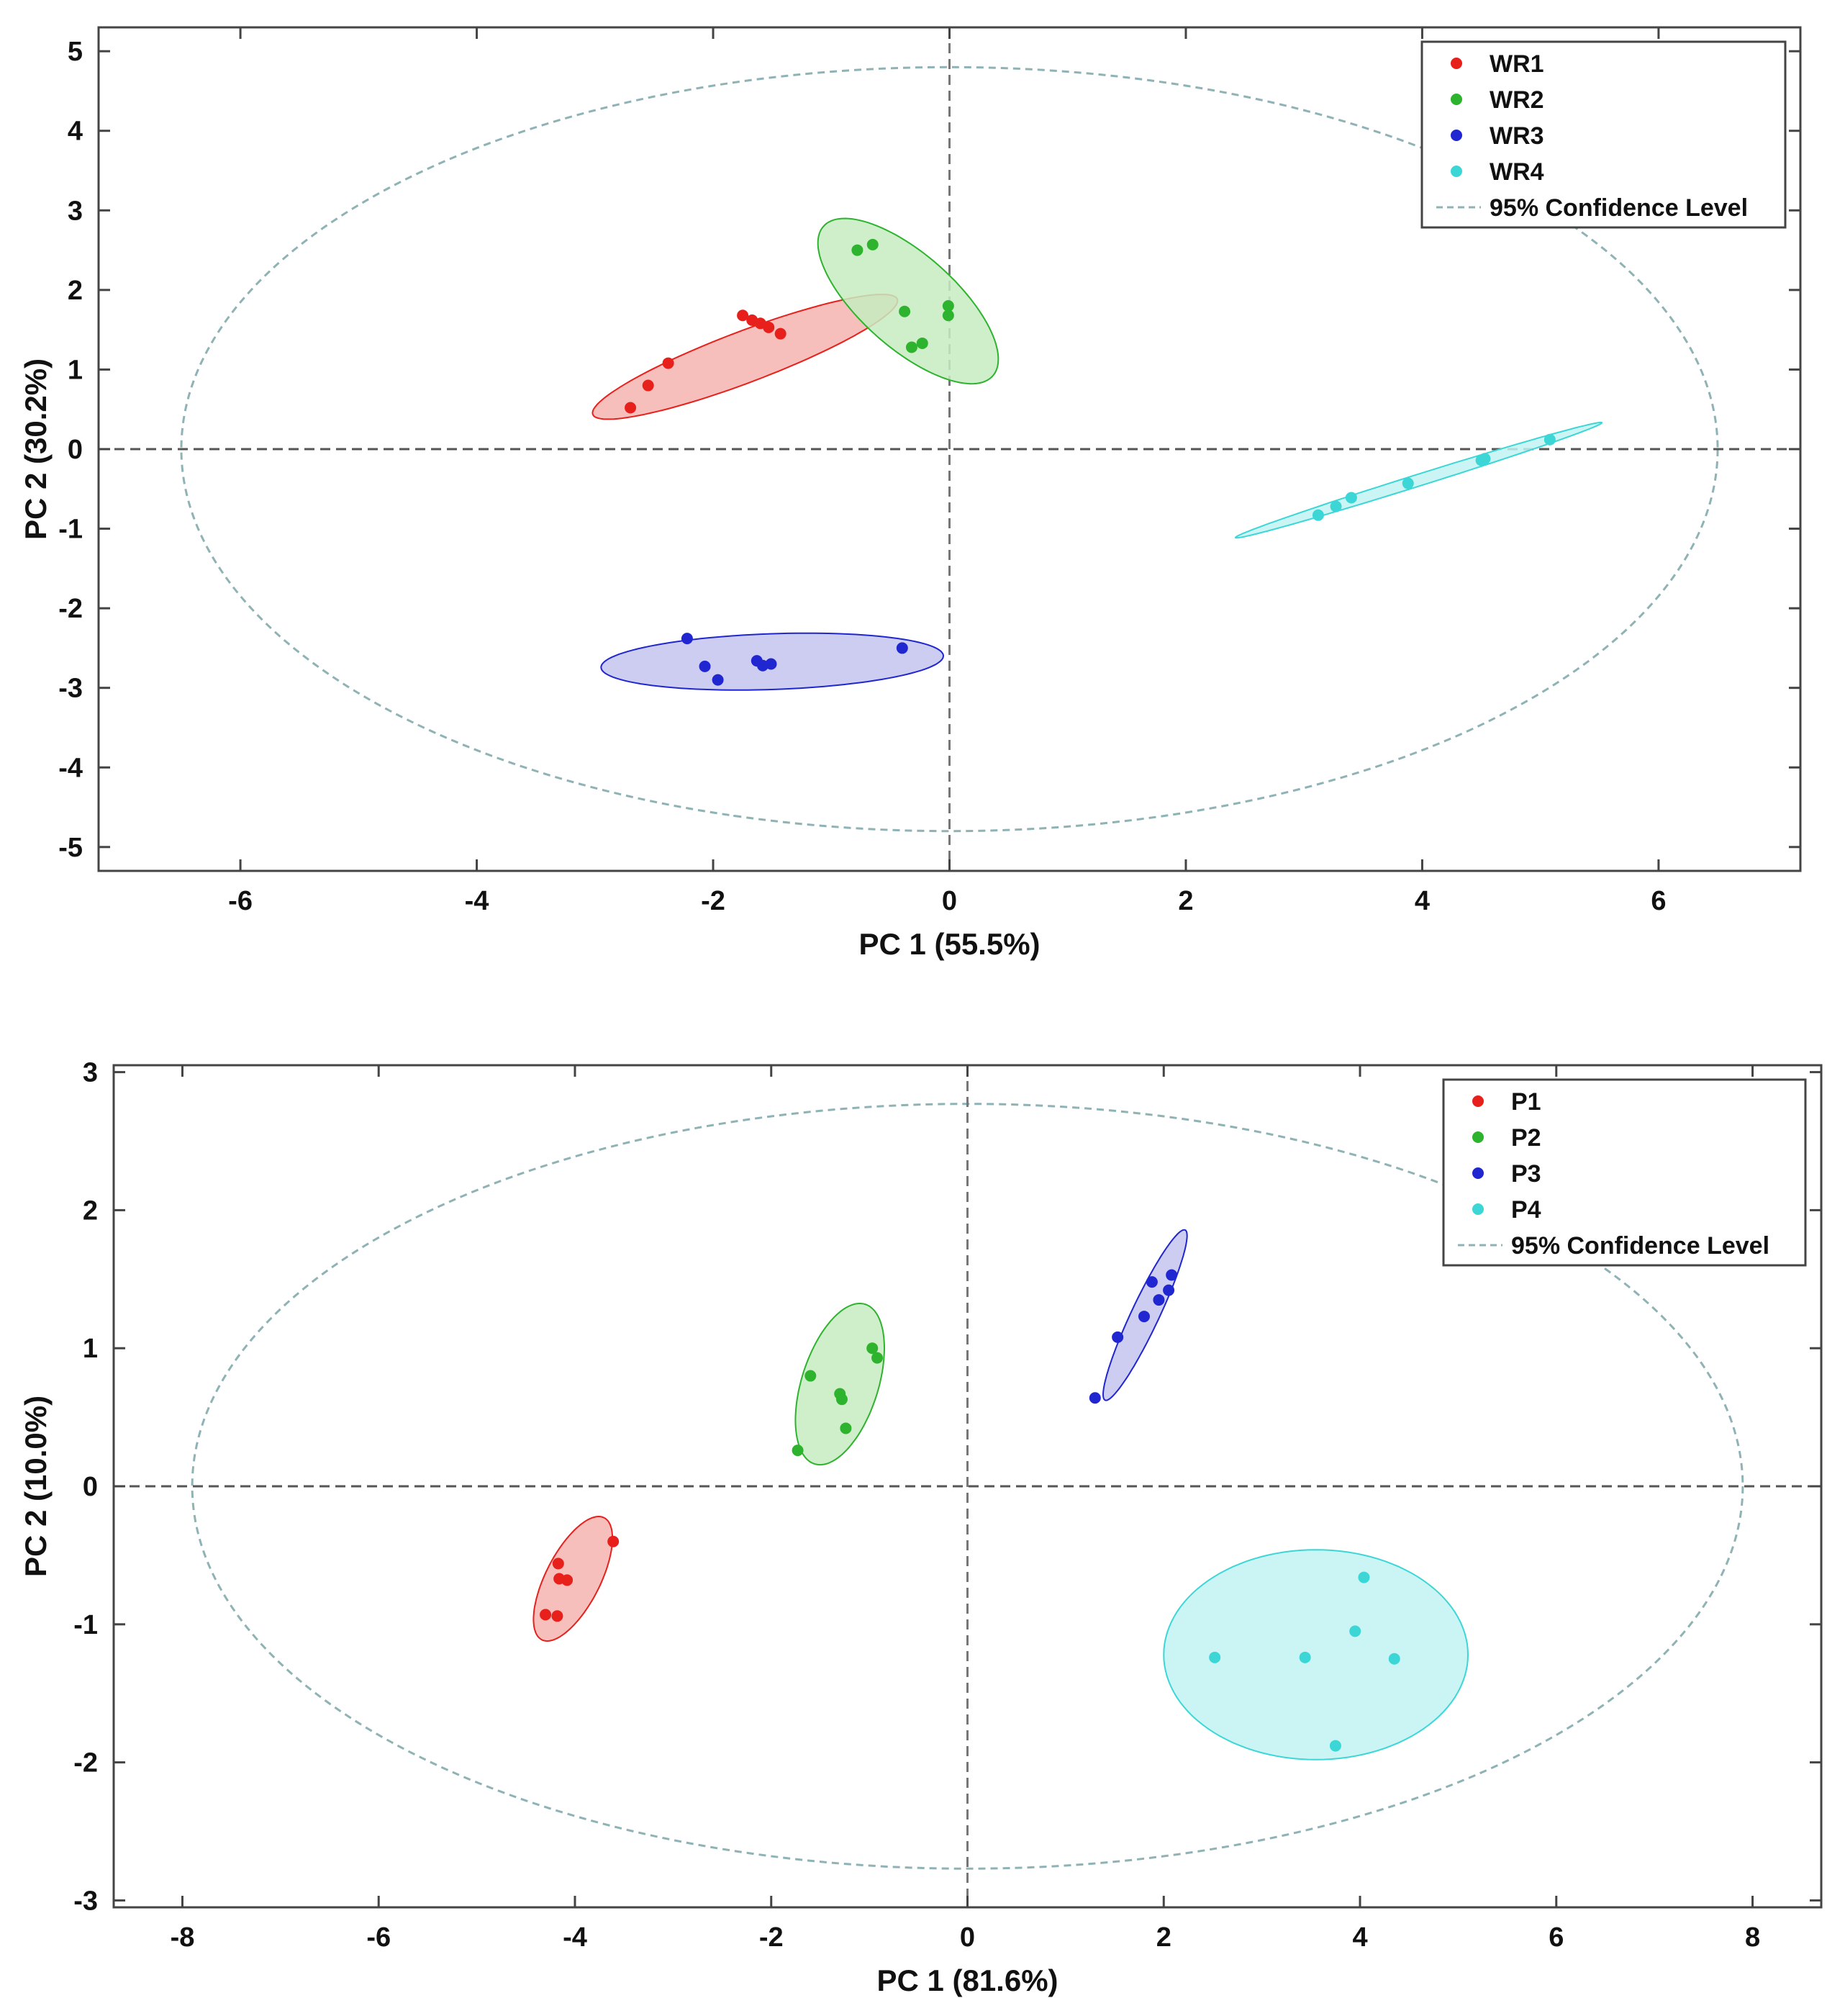  What do you see at coordinates (1478, 1137) in the screenshot?
I see `legend-marker-p2` at bounding box center [1478, 1137].